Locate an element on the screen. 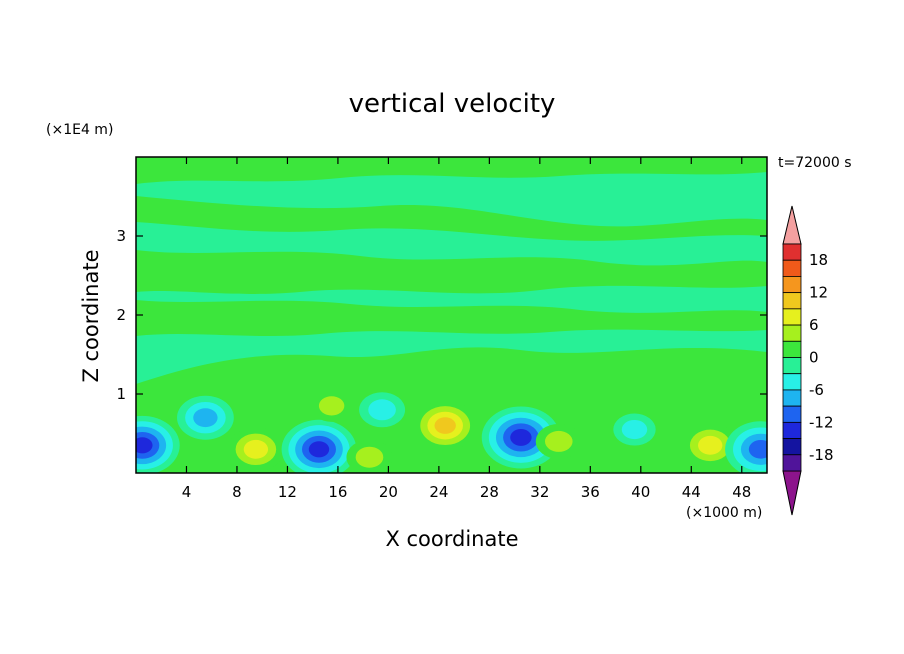  x-tick-label: 44 is located at coordinates (691, 492).